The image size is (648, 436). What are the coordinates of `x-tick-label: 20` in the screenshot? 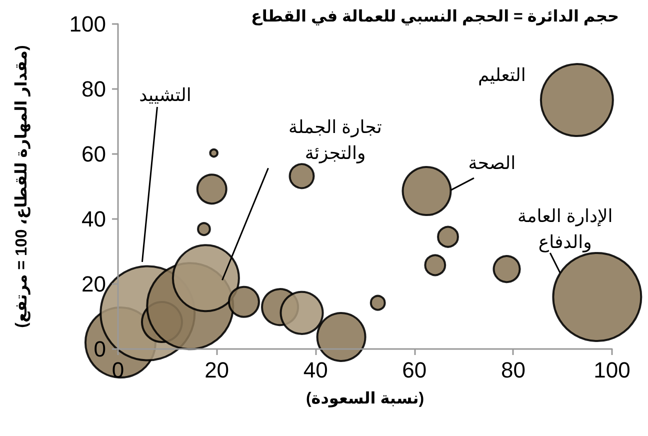 It's located at (217, 370).